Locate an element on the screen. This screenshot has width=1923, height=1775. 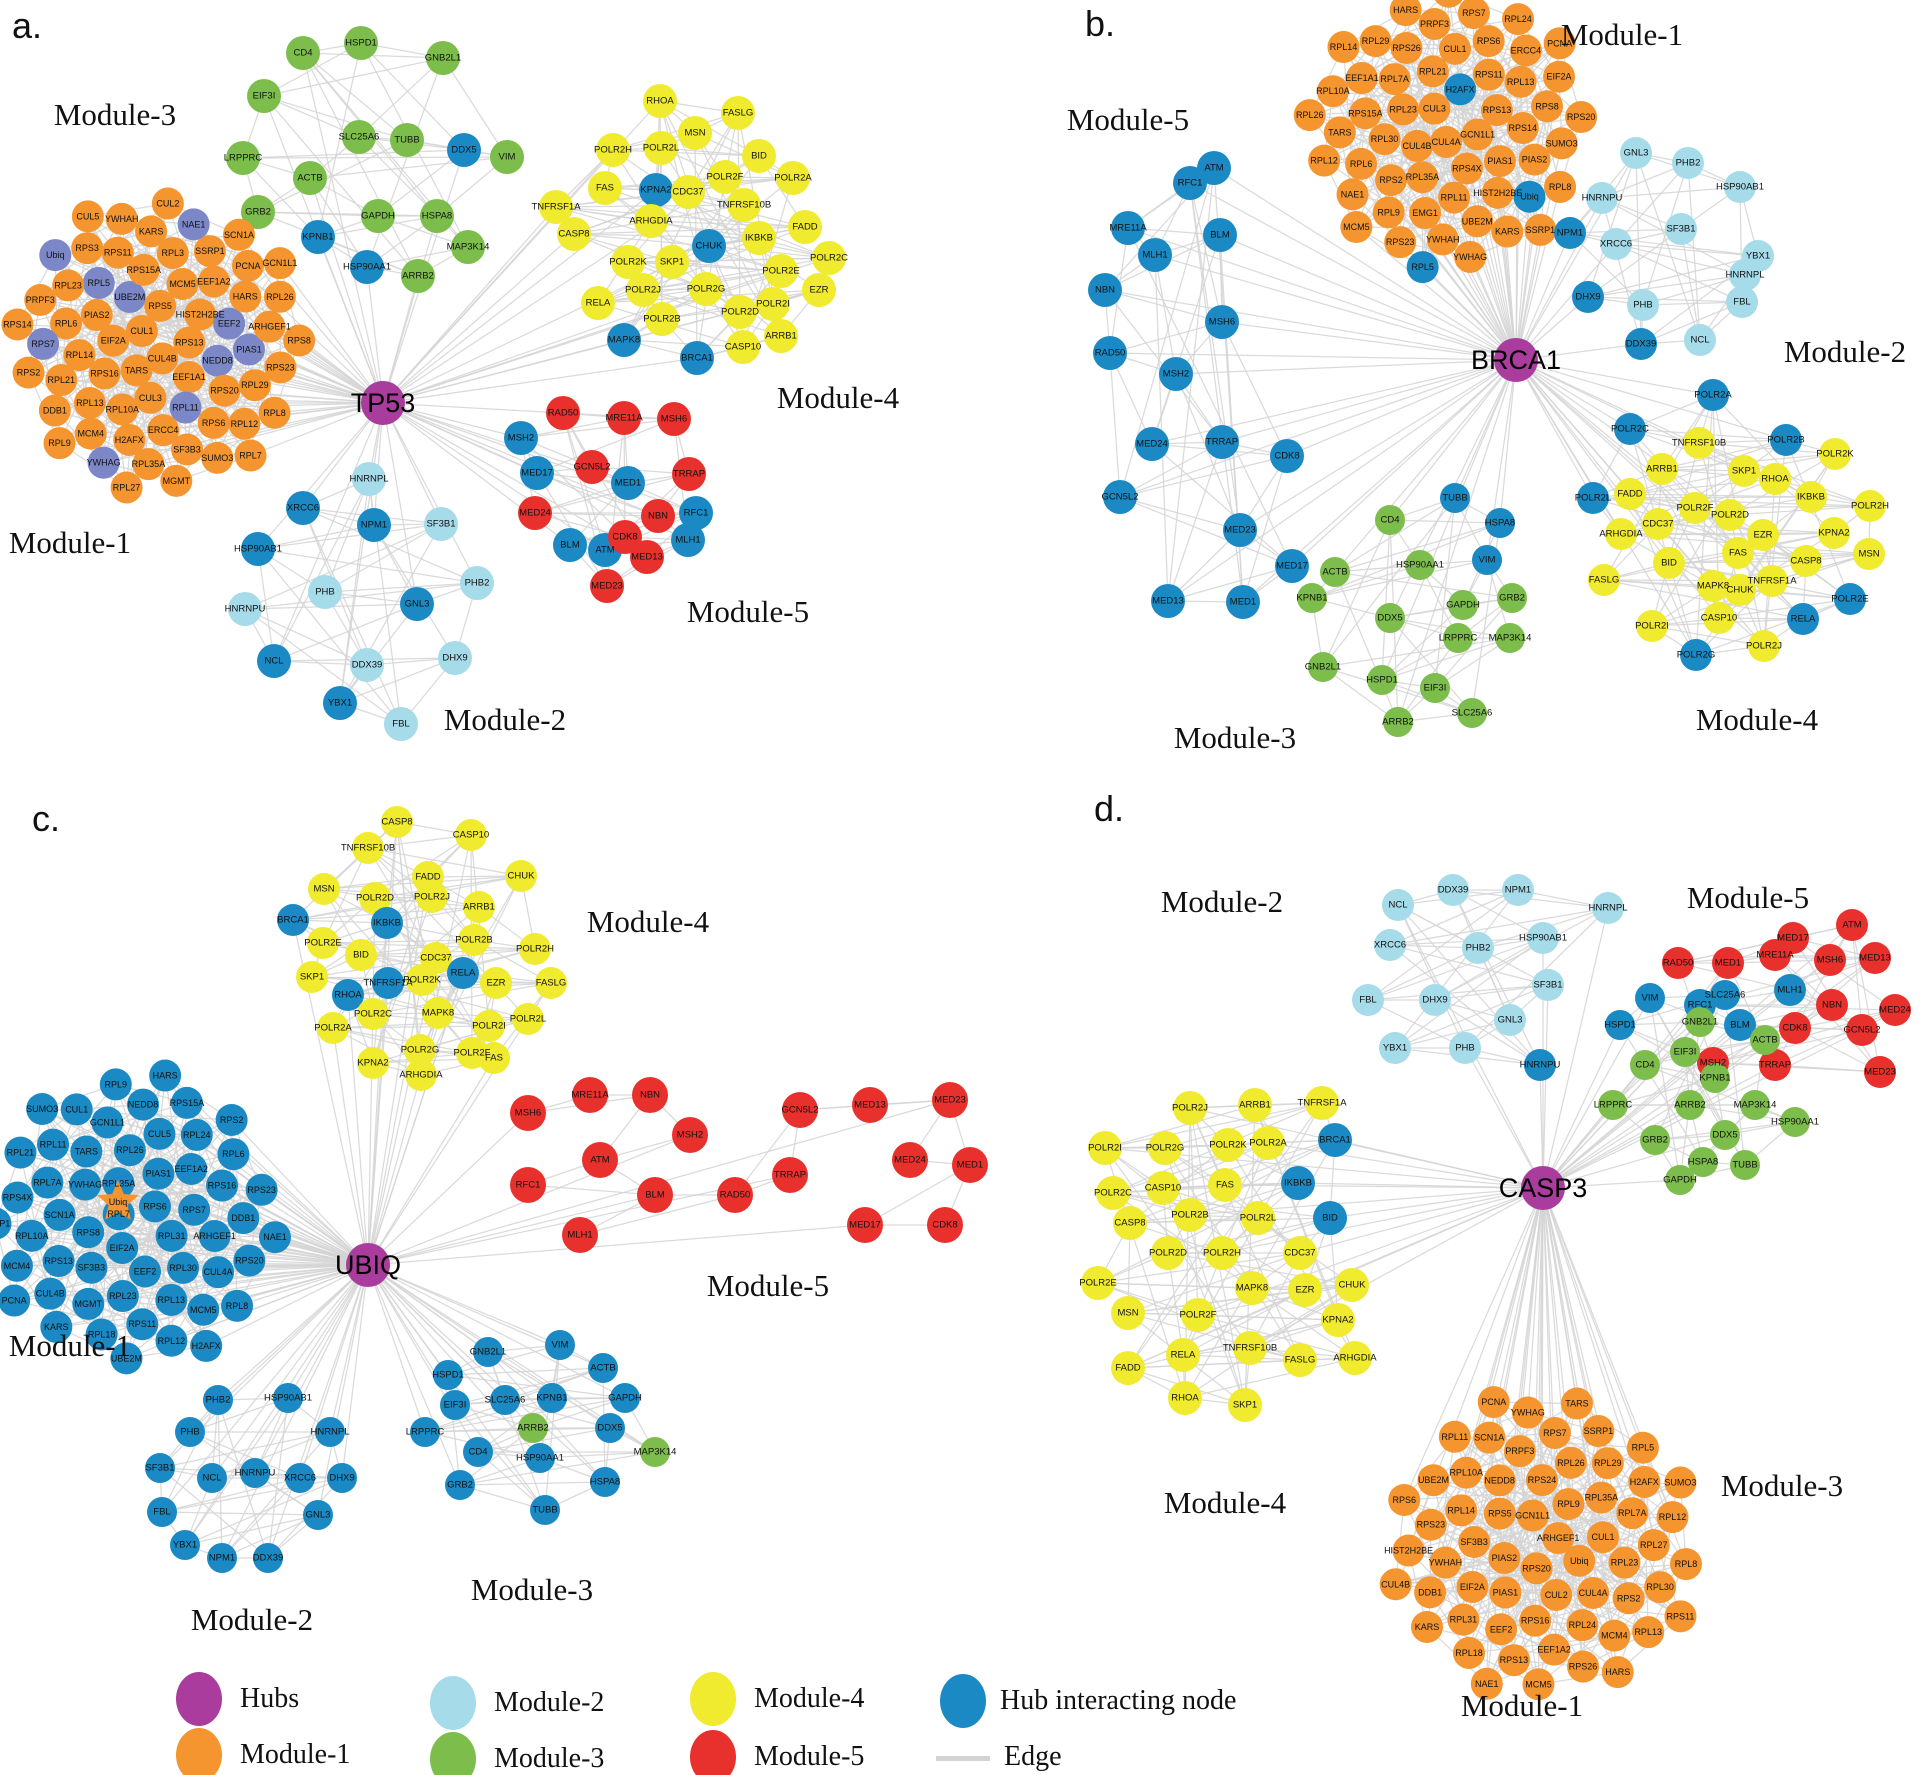
node-trrap is located at coordinates (689, 474).